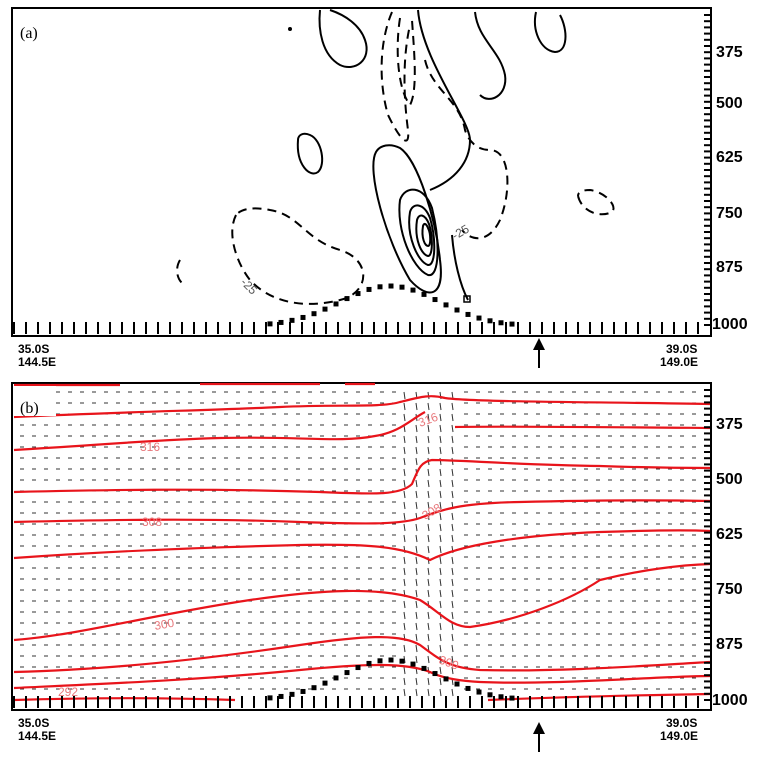  I want to click on y-tick-label: 875, so click(729, 267).